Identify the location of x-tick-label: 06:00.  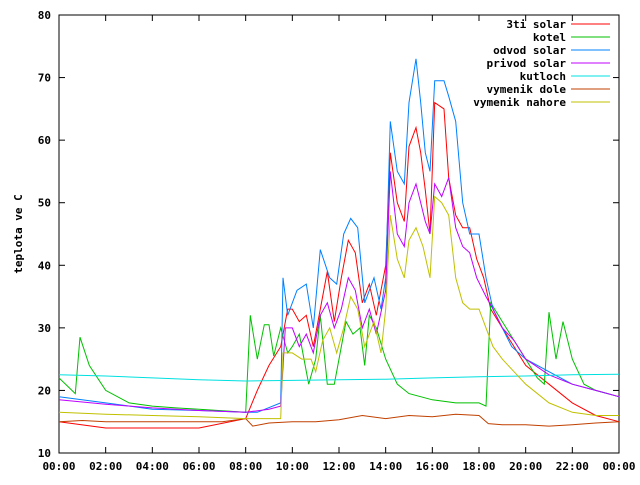
(198, 466).